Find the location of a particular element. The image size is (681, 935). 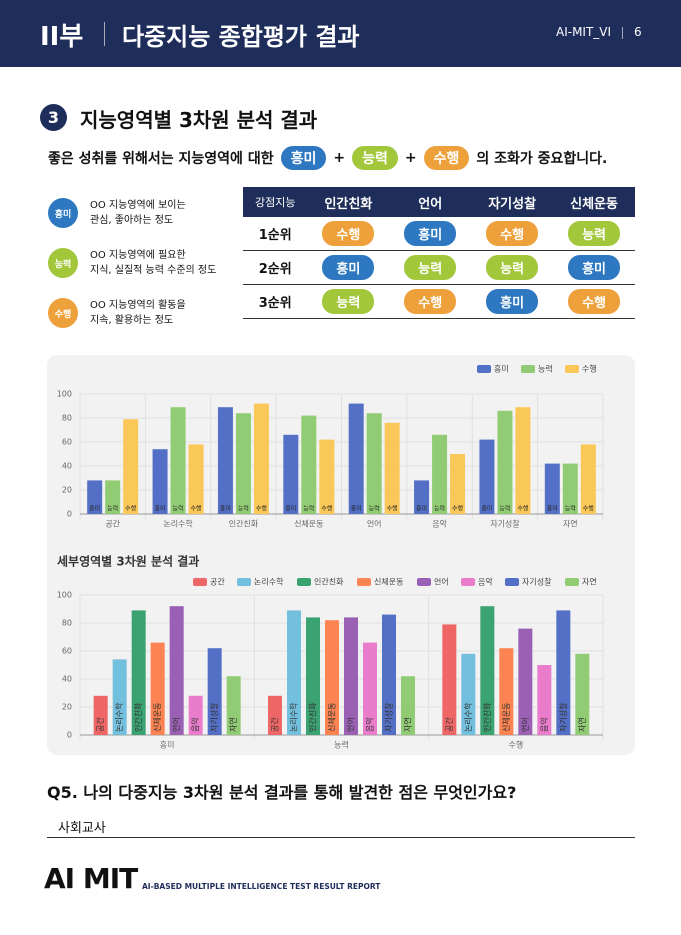

x-tick-label: 인간친화 is located at coordinates (244, 524).